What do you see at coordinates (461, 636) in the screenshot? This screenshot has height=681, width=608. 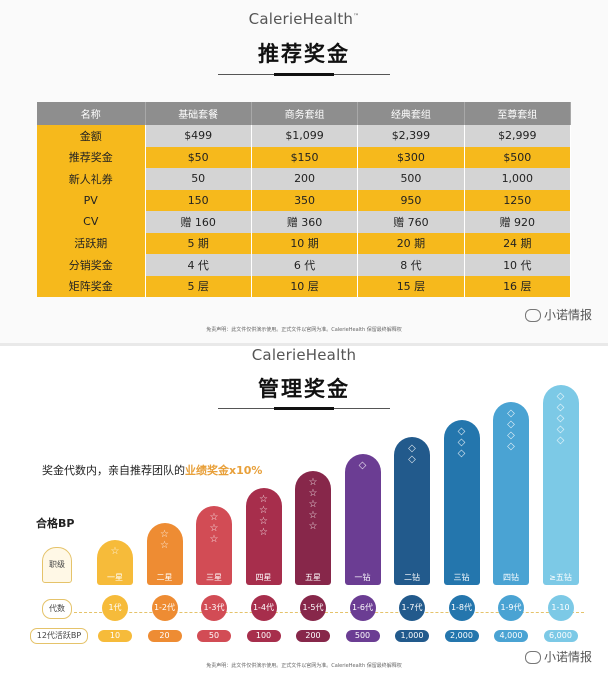 I see `bp-badge: 2,000` at bounding box center [461, 636].